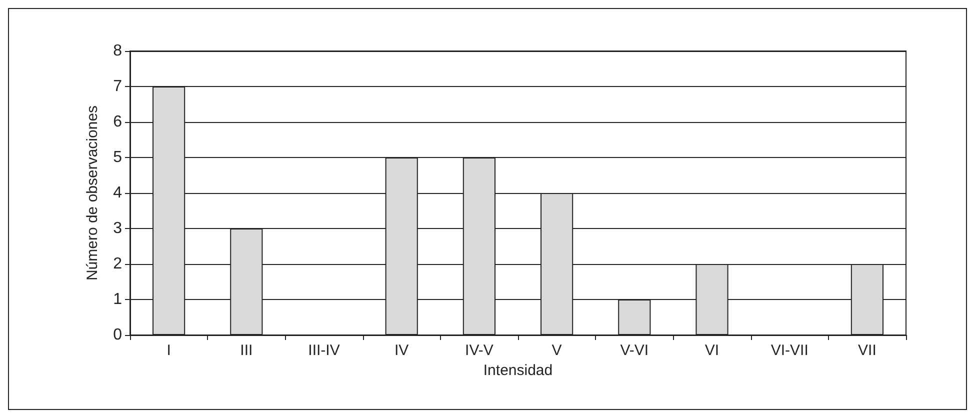  I want to click on y-tick-label: 8, so click(117, 51).